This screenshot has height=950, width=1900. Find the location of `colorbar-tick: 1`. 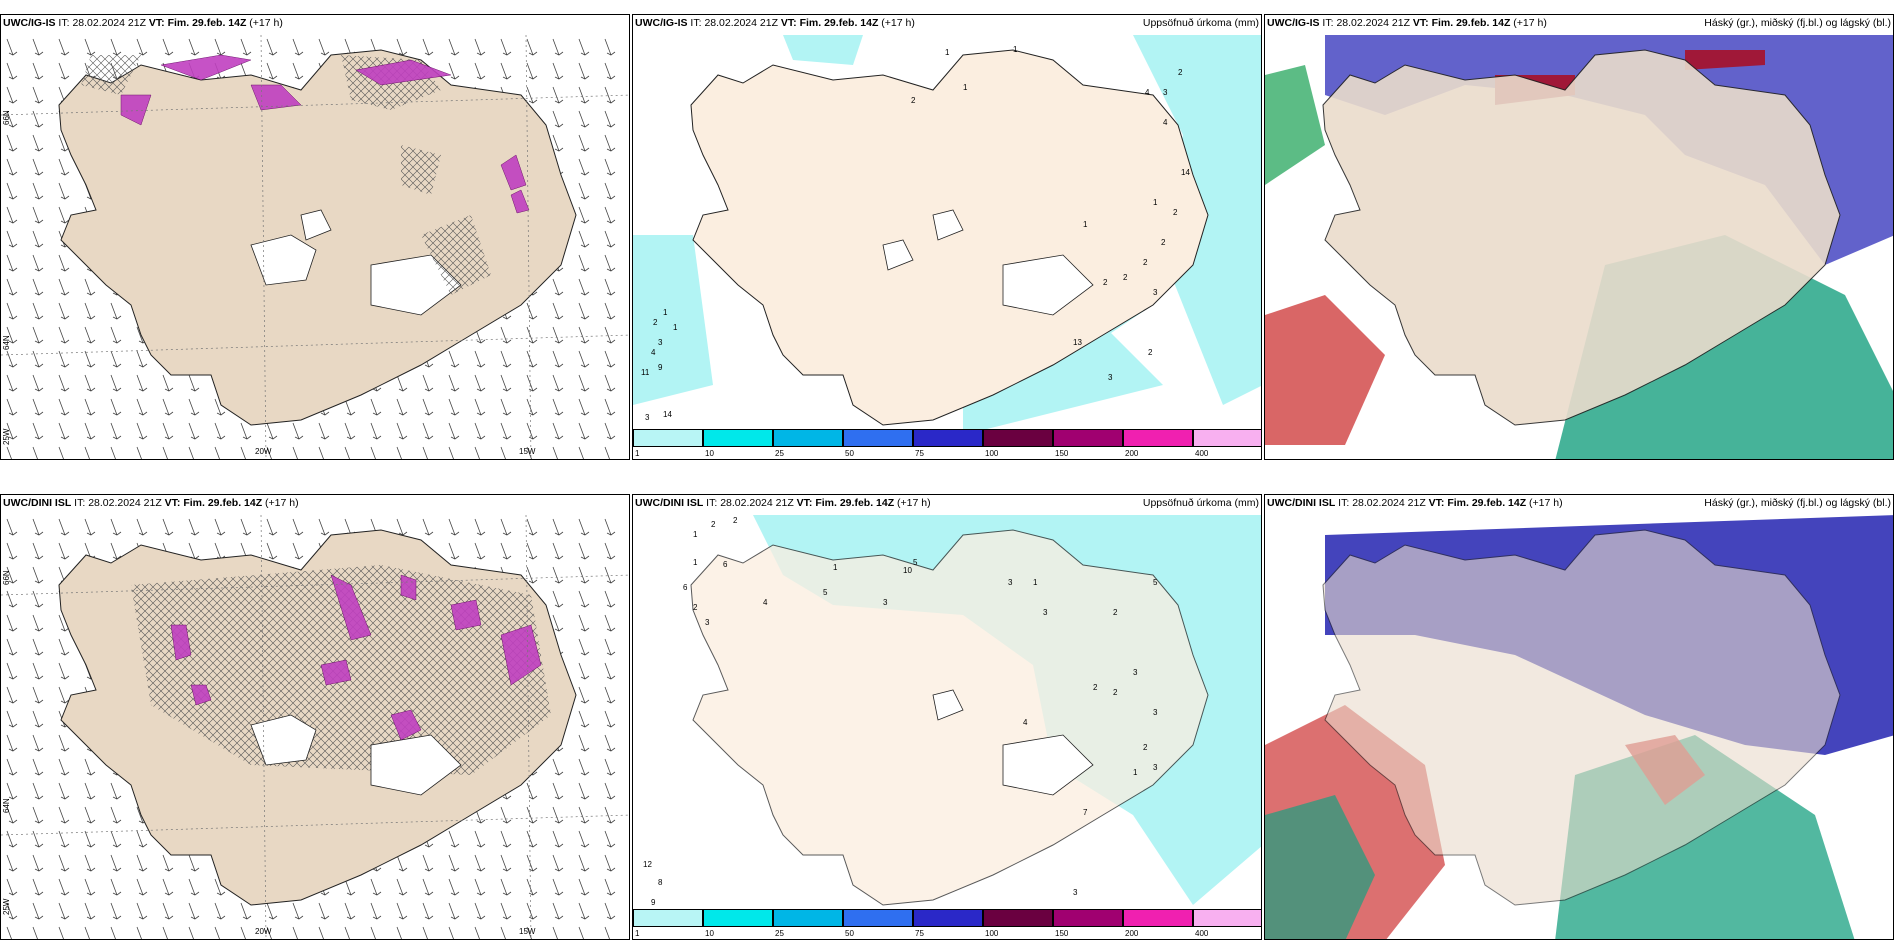

colorbar-tick: 1 is located at coordinates (637, 933).